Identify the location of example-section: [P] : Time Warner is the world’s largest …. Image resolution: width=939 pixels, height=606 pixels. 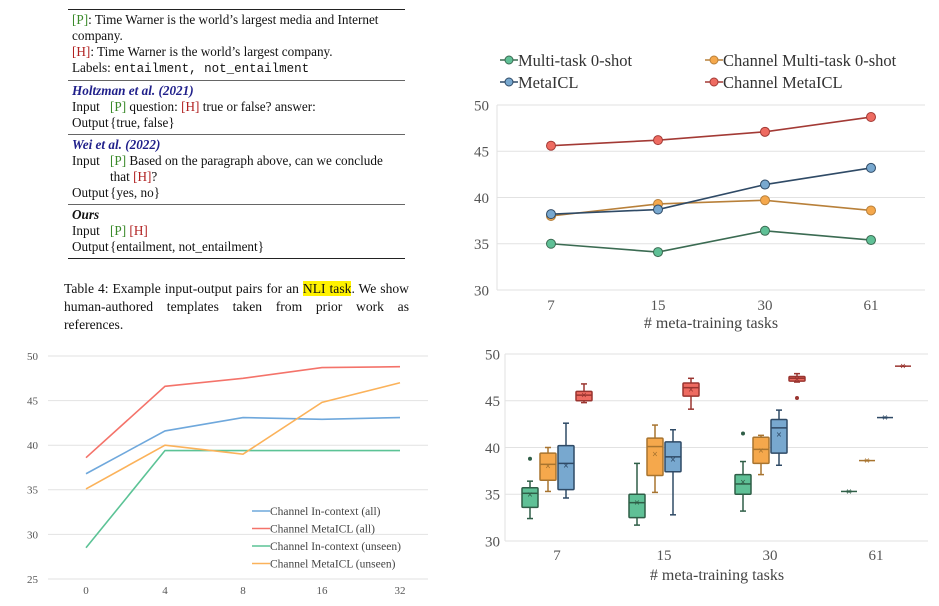
(236, 45).